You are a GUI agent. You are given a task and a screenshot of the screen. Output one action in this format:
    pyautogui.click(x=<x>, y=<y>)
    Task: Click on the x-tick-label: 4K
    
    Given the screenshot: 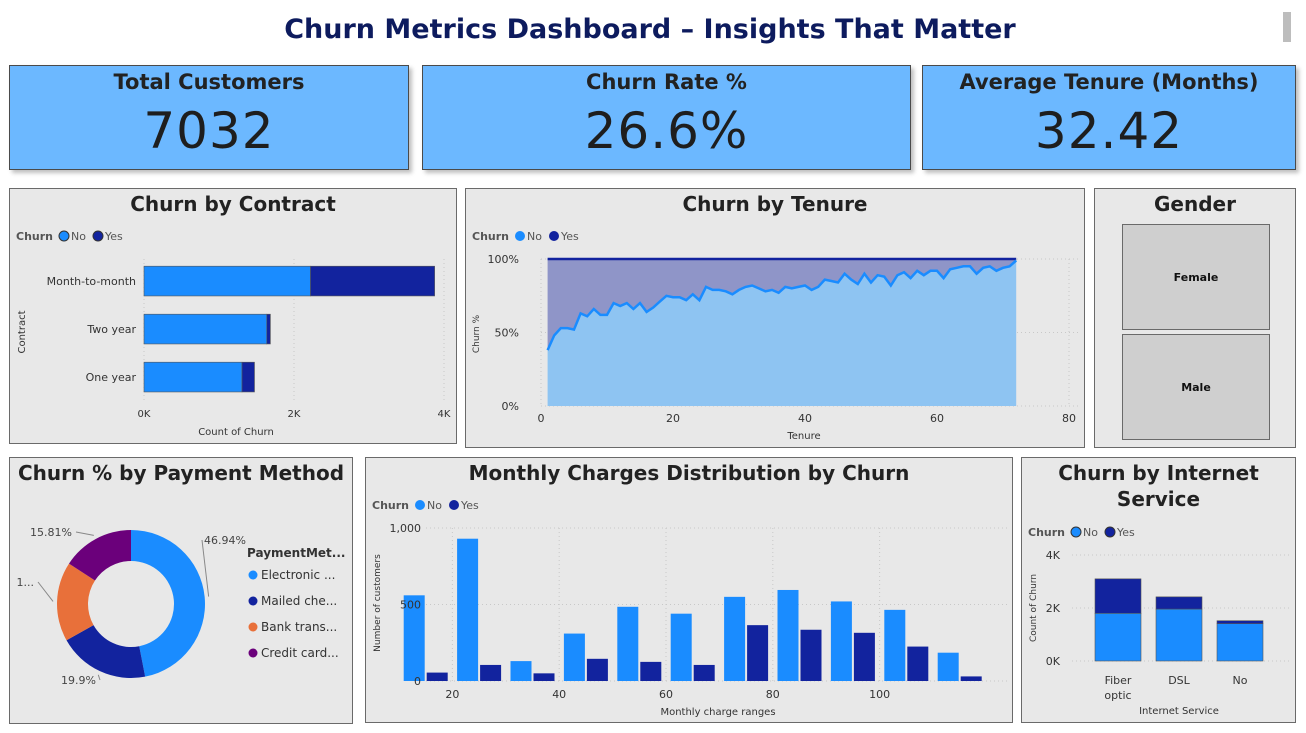 What is the action you would take?
    pyautogui.click(x=444, y=414)
    